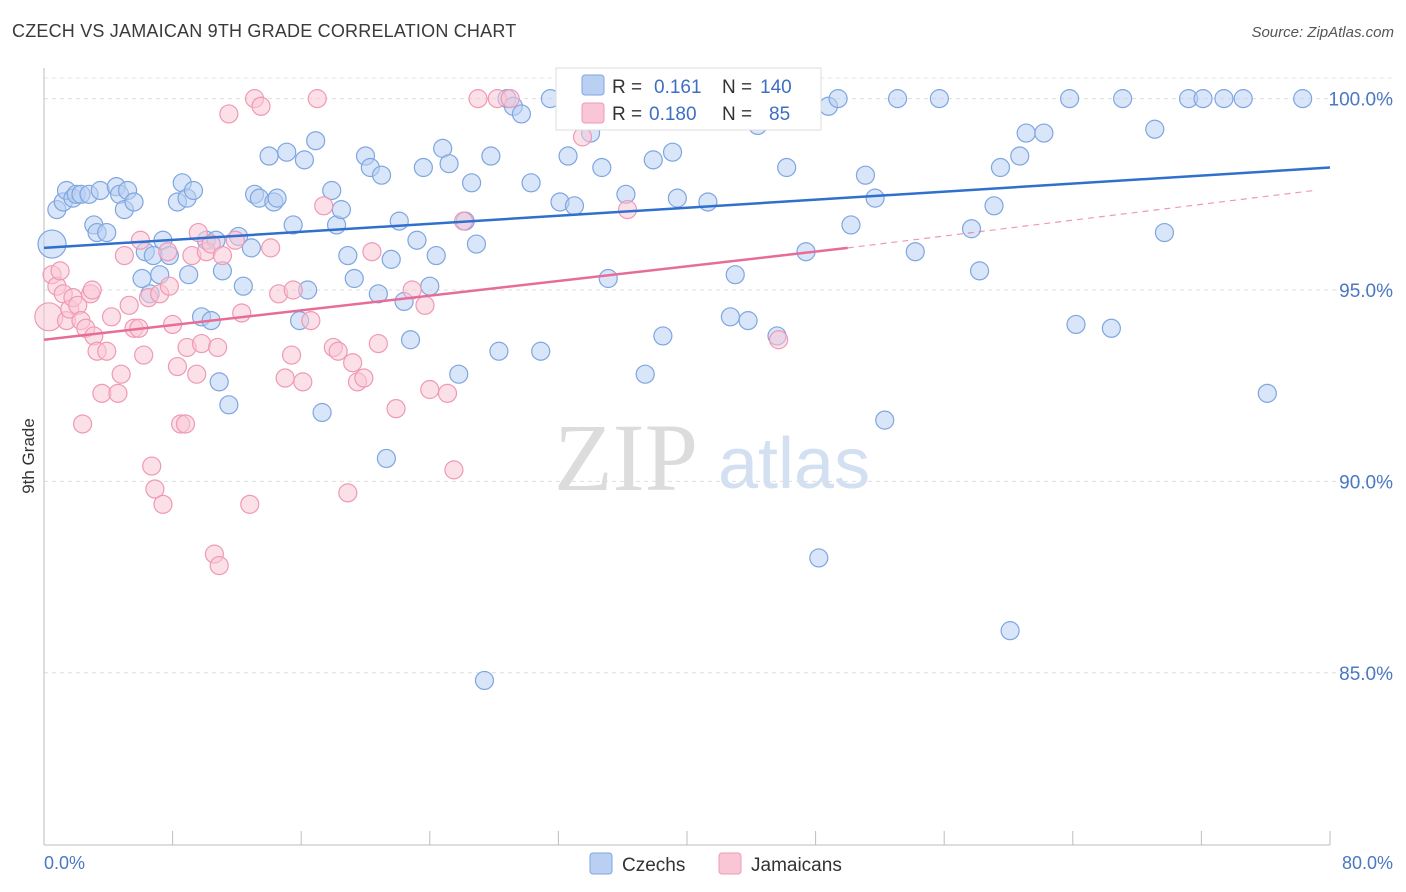 The height and width of the screenshot is (892, 1406). What do you see at coordinates (688, 99) in the screenshot?
I see `legend-top: R = 0.161 N = 140 R = 0.180 N = 85` at bounding box center [688, 99].